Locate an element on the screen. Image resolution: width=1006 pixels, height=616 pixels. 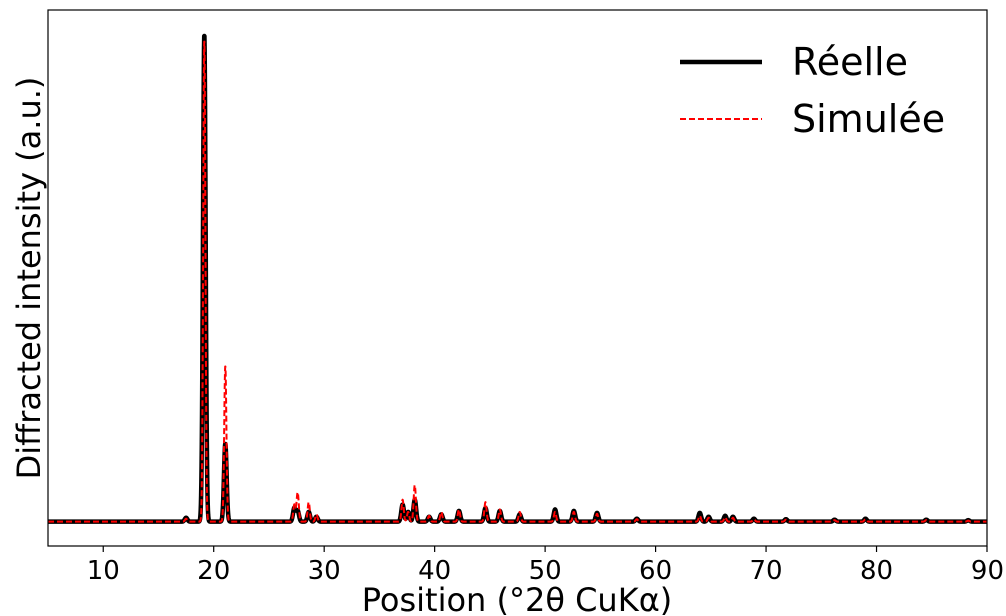
legend-label-reelle: Réelle is located at coordinates (850, 62).